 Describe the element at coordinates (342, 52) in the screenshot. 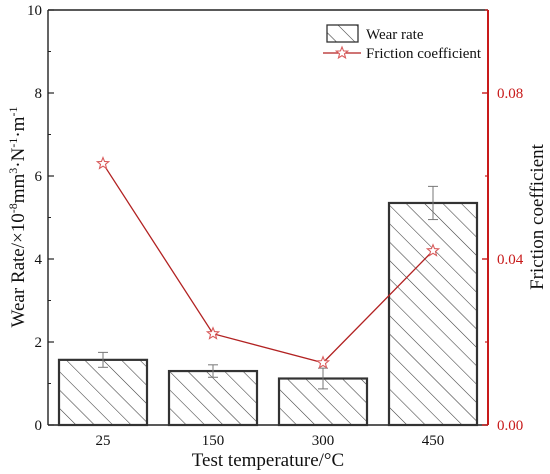

I see `legend-star-marker` at that location.